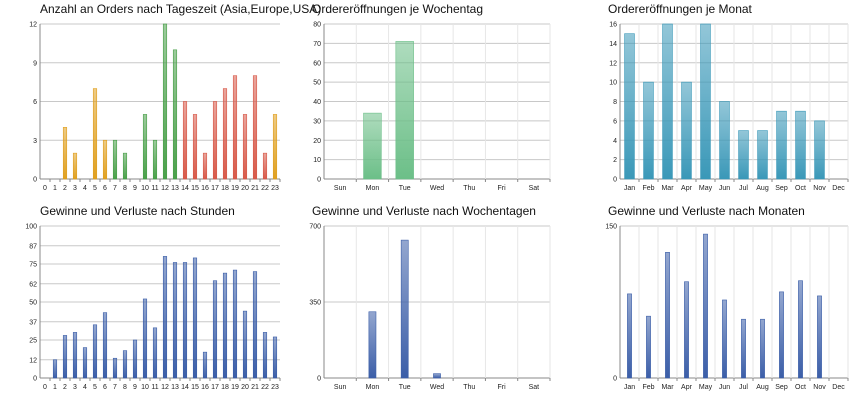 This screenshot has height=400, width=860. What do you see at coordinates (615, 102) in the screenshot?
I see `y-tick-label: 8` at bounding box center [615, 102].